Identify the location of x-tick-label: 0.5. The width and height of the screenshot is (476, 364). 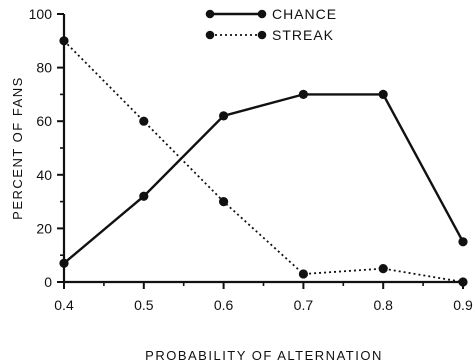
(144, 305).